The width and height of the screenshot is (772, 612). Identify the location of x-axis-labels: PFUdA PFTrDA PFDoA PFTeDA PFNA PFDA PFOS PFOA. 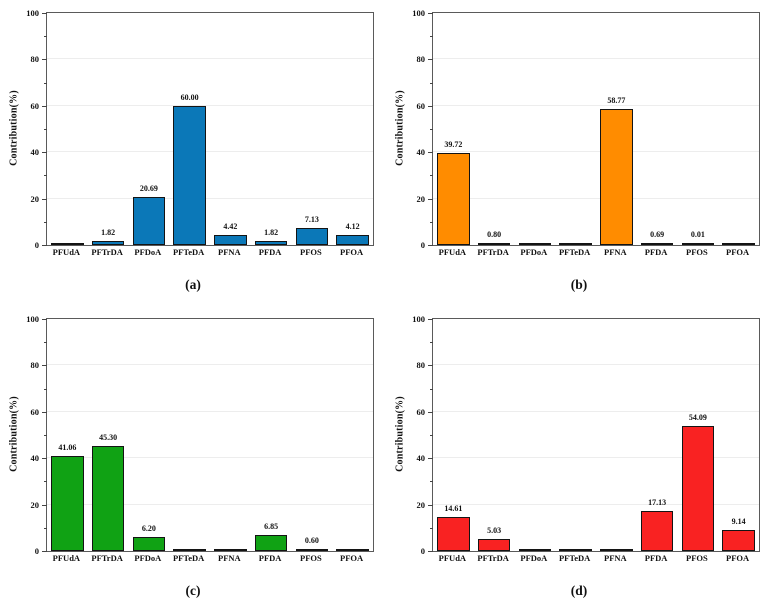
(209, 252).